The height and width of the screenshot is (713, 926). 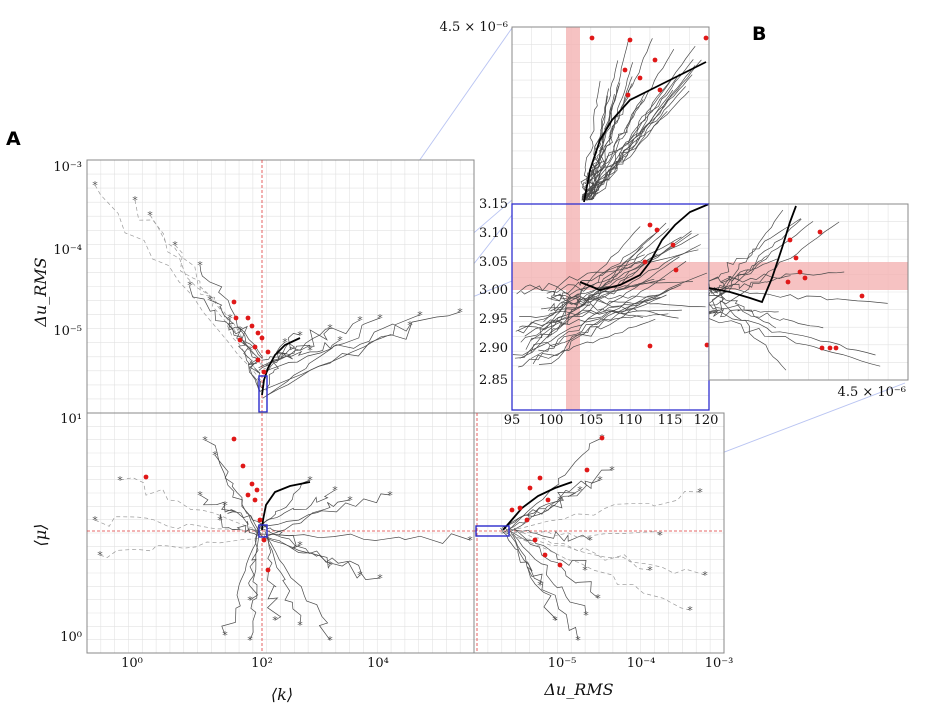 I want to click on du-y-tick-label-3: 10⁻⁵, so click(x=67, y=331).